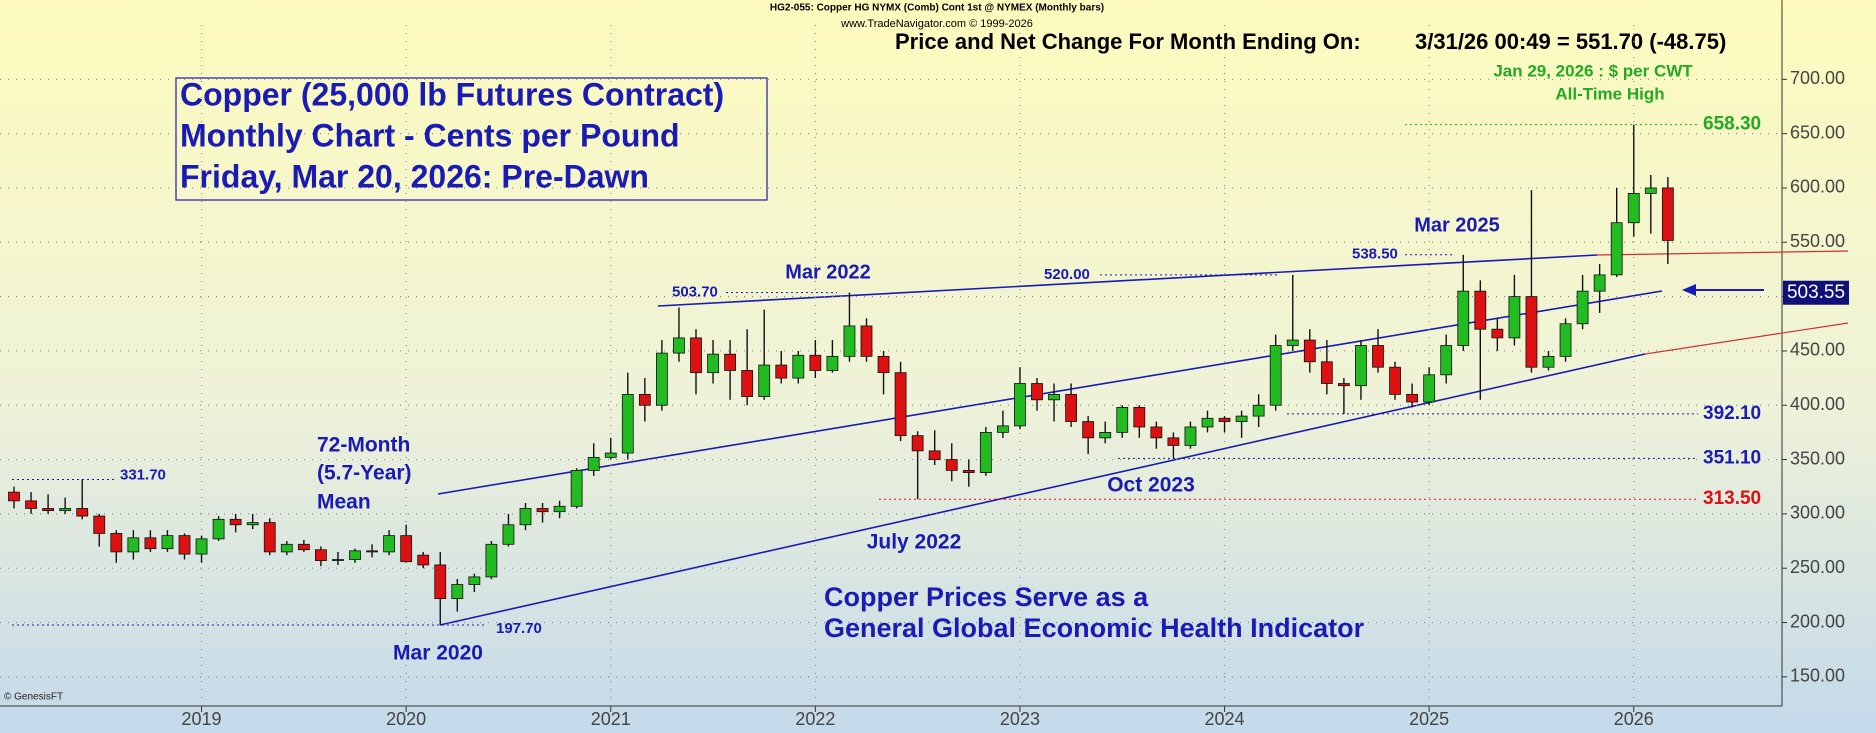  I want to click on annotation: Jan 29, 2026 : $ per CWT, so click(1593, 70).